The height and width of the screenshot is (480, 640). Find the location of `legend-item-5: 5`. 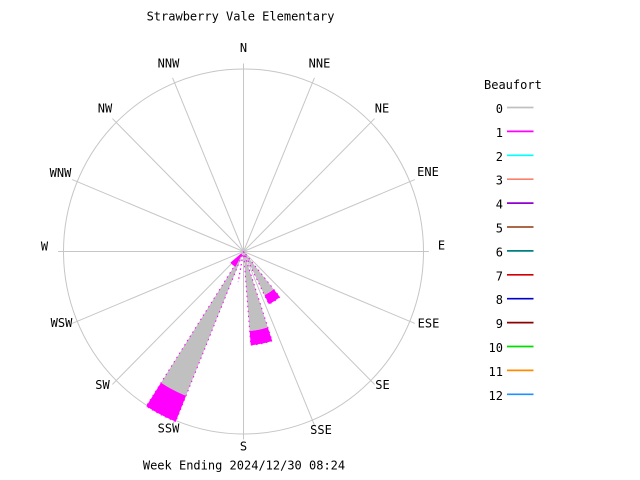

legend-item-5: 5 is located at coordinates (515, 229).